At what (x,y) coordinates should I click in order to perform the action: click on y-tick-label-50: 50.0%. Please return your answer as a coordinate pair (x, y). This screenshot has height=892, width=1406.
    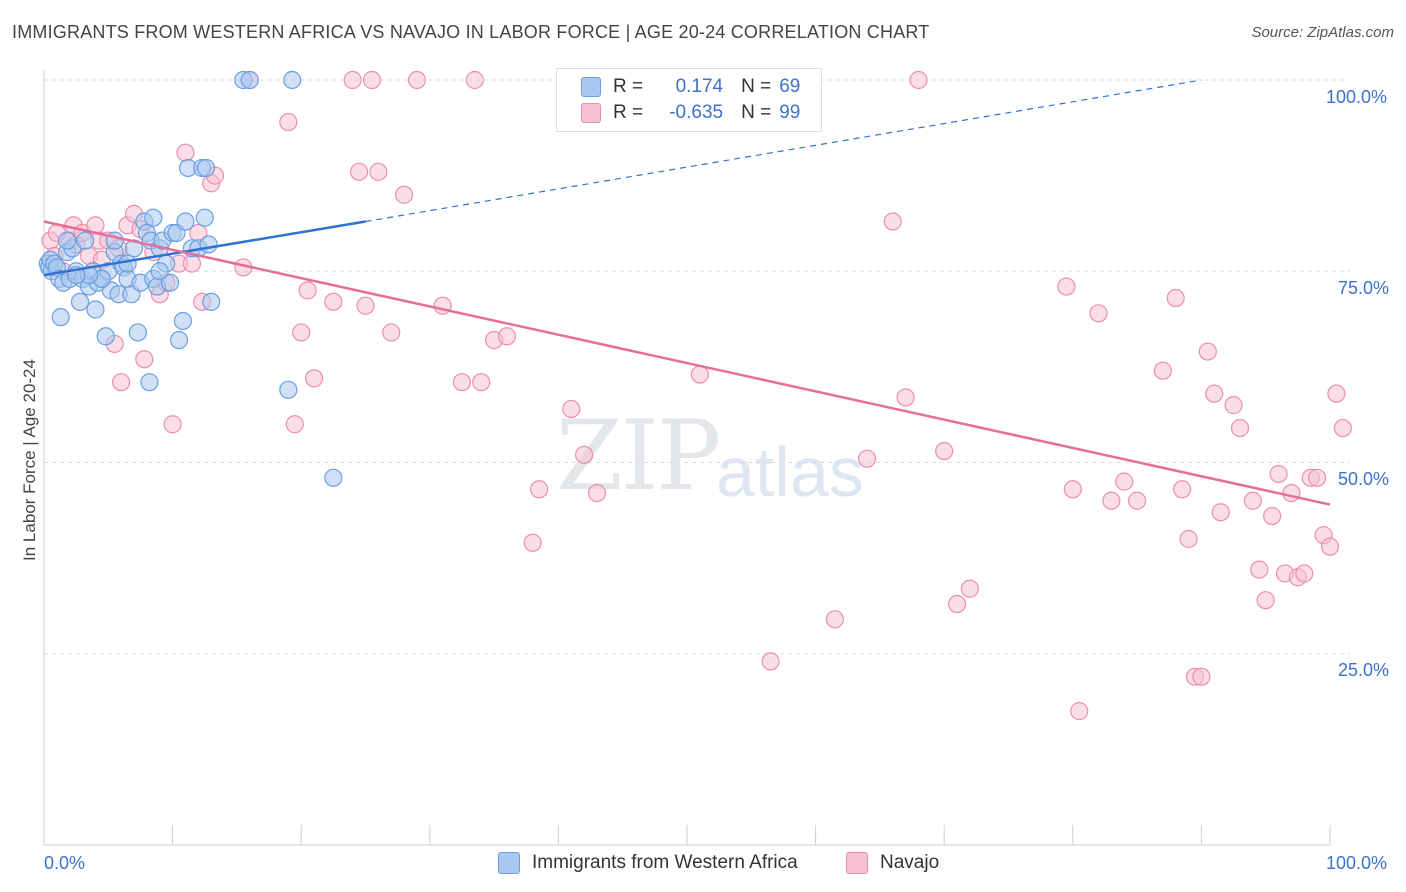
    Looking at the image, I should click on (1364, 479).